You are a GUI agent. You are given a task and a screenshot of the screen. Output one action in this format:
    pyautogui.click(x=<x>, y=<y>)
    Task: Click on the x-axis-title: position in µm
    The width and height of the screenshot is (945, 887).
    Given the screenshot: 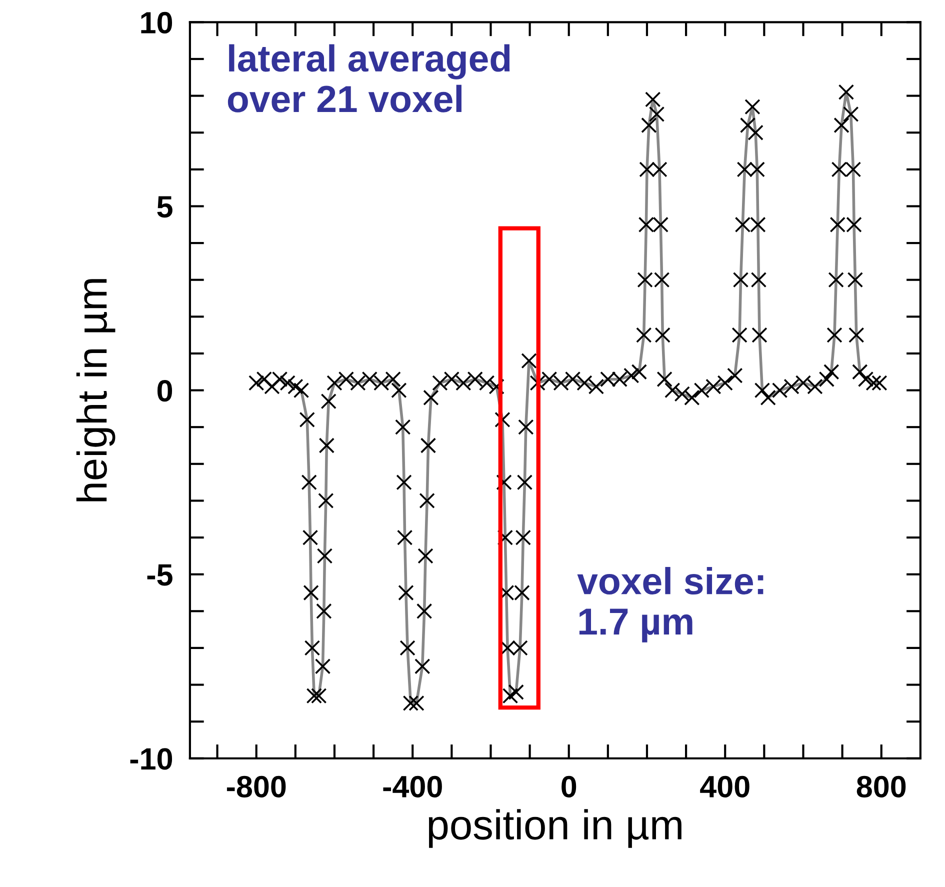 What is the action you would take?
    pyautogui.click(x=555, y=828)
    